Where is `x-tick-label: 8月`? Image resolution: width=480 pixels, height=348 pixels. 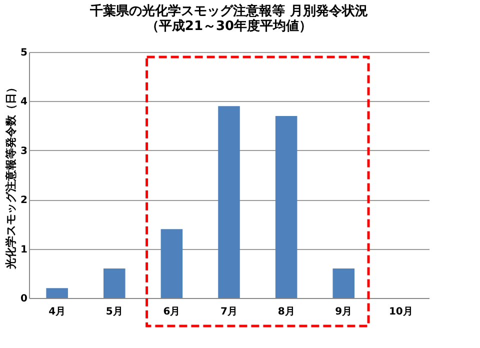 x-tick-label: 8月 is located at coordinates (286, 312).